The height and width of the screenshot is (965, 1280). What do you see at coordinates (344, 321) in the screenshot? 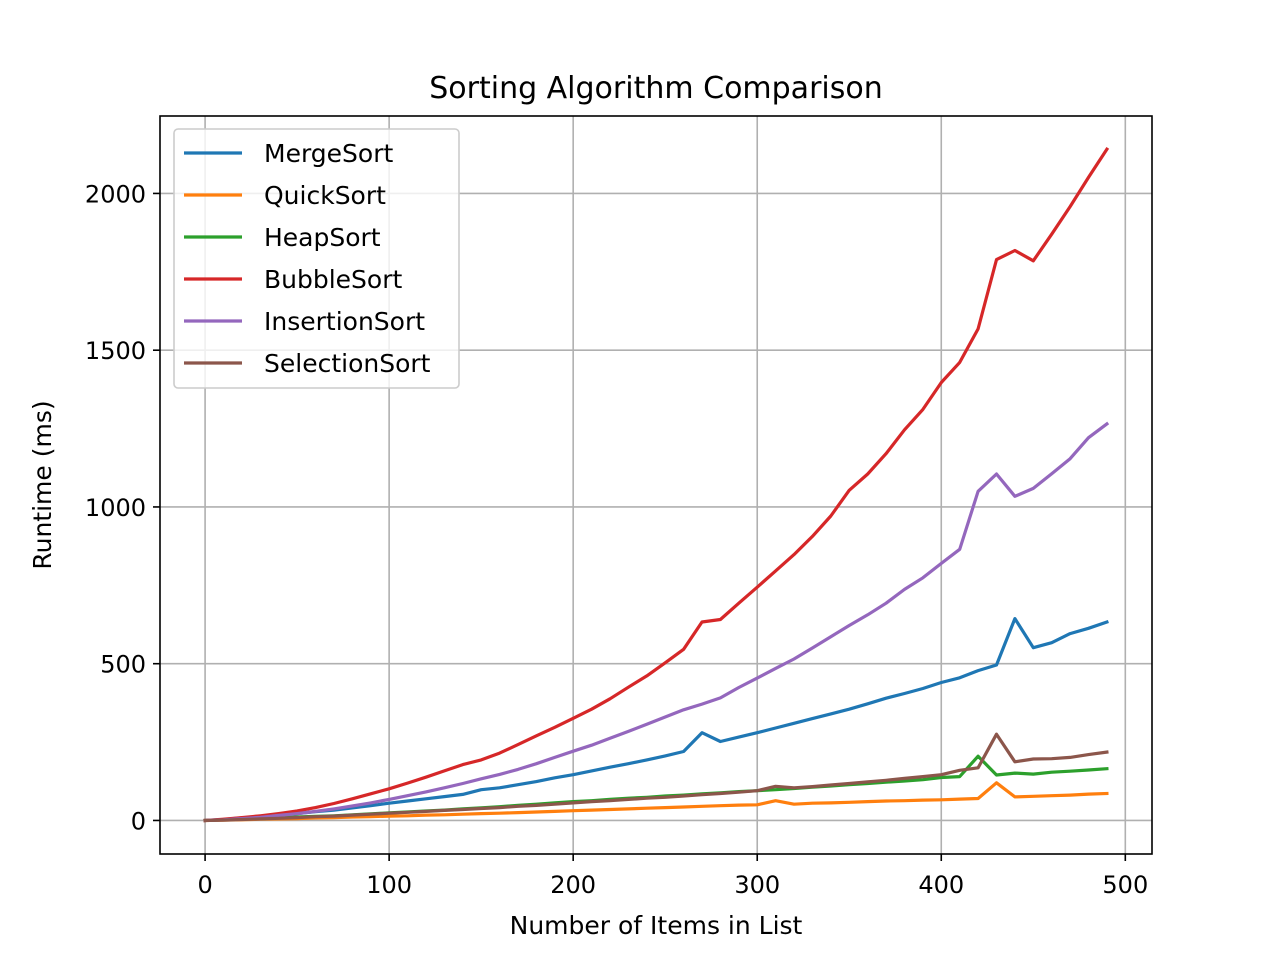
I see `legend-label-insertionsort: InsertionSort` at bounding box center [344, 321].